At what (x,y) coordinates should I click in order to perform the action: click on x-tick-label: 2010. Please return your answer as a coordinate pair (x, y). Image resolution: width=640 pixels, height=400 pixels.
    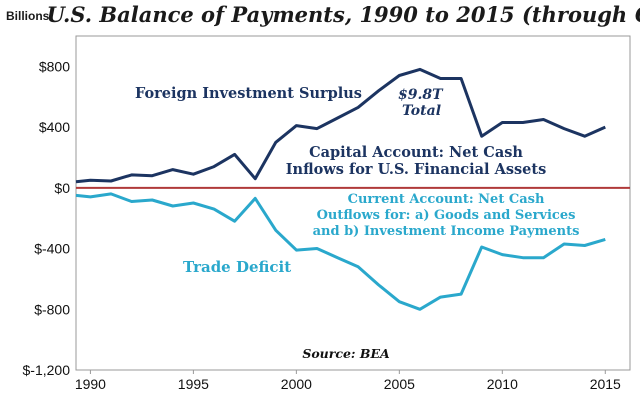
    Looking at the image, I should click on (502, 384).